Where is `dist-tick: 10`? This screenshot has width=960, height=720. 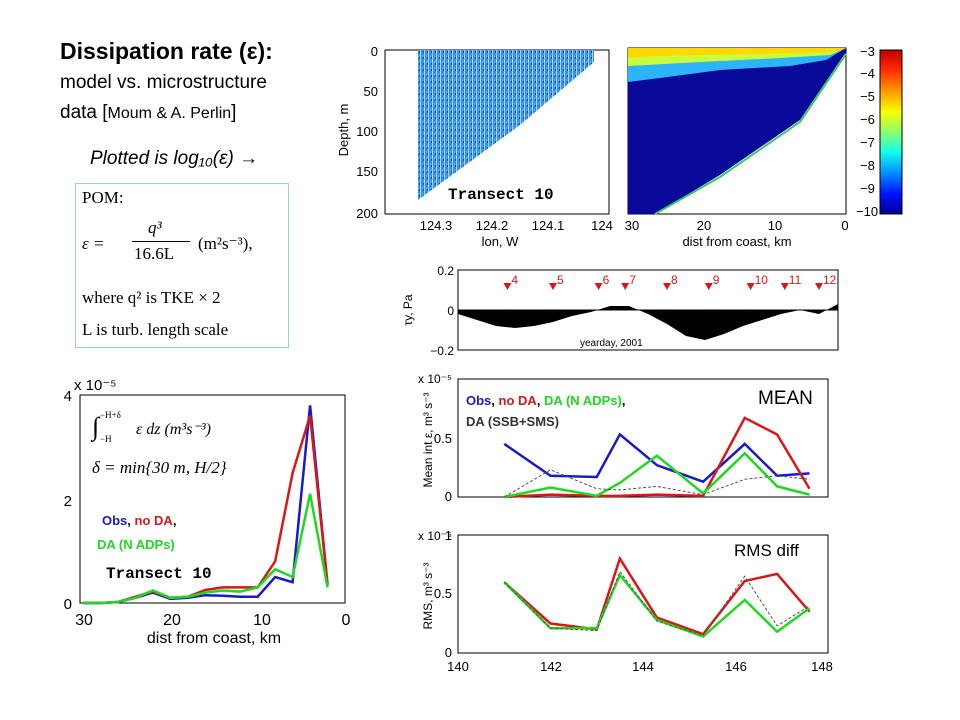
dist-tick: 10 is located at coordinates (775, 225).